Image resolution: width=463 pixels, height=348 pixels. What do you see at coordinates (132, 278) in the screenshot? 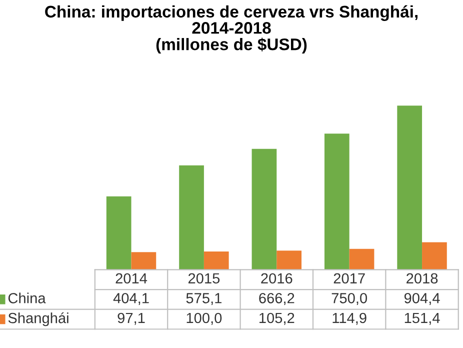
I see `x-tick-label: 2014` at bounding box center [132, 278].